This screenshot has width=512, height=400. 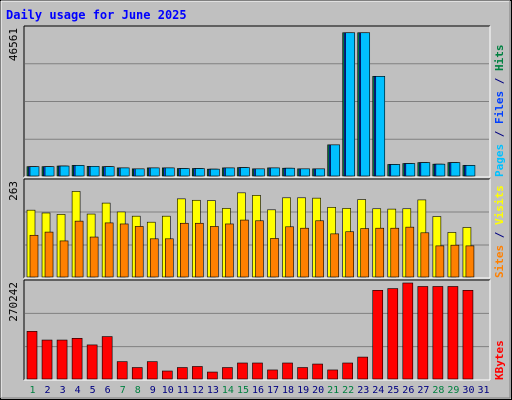 What do you see at coordinates (273, 390) in the screenshot?
I see `day-label: 17` at bounding box center [273, 390].